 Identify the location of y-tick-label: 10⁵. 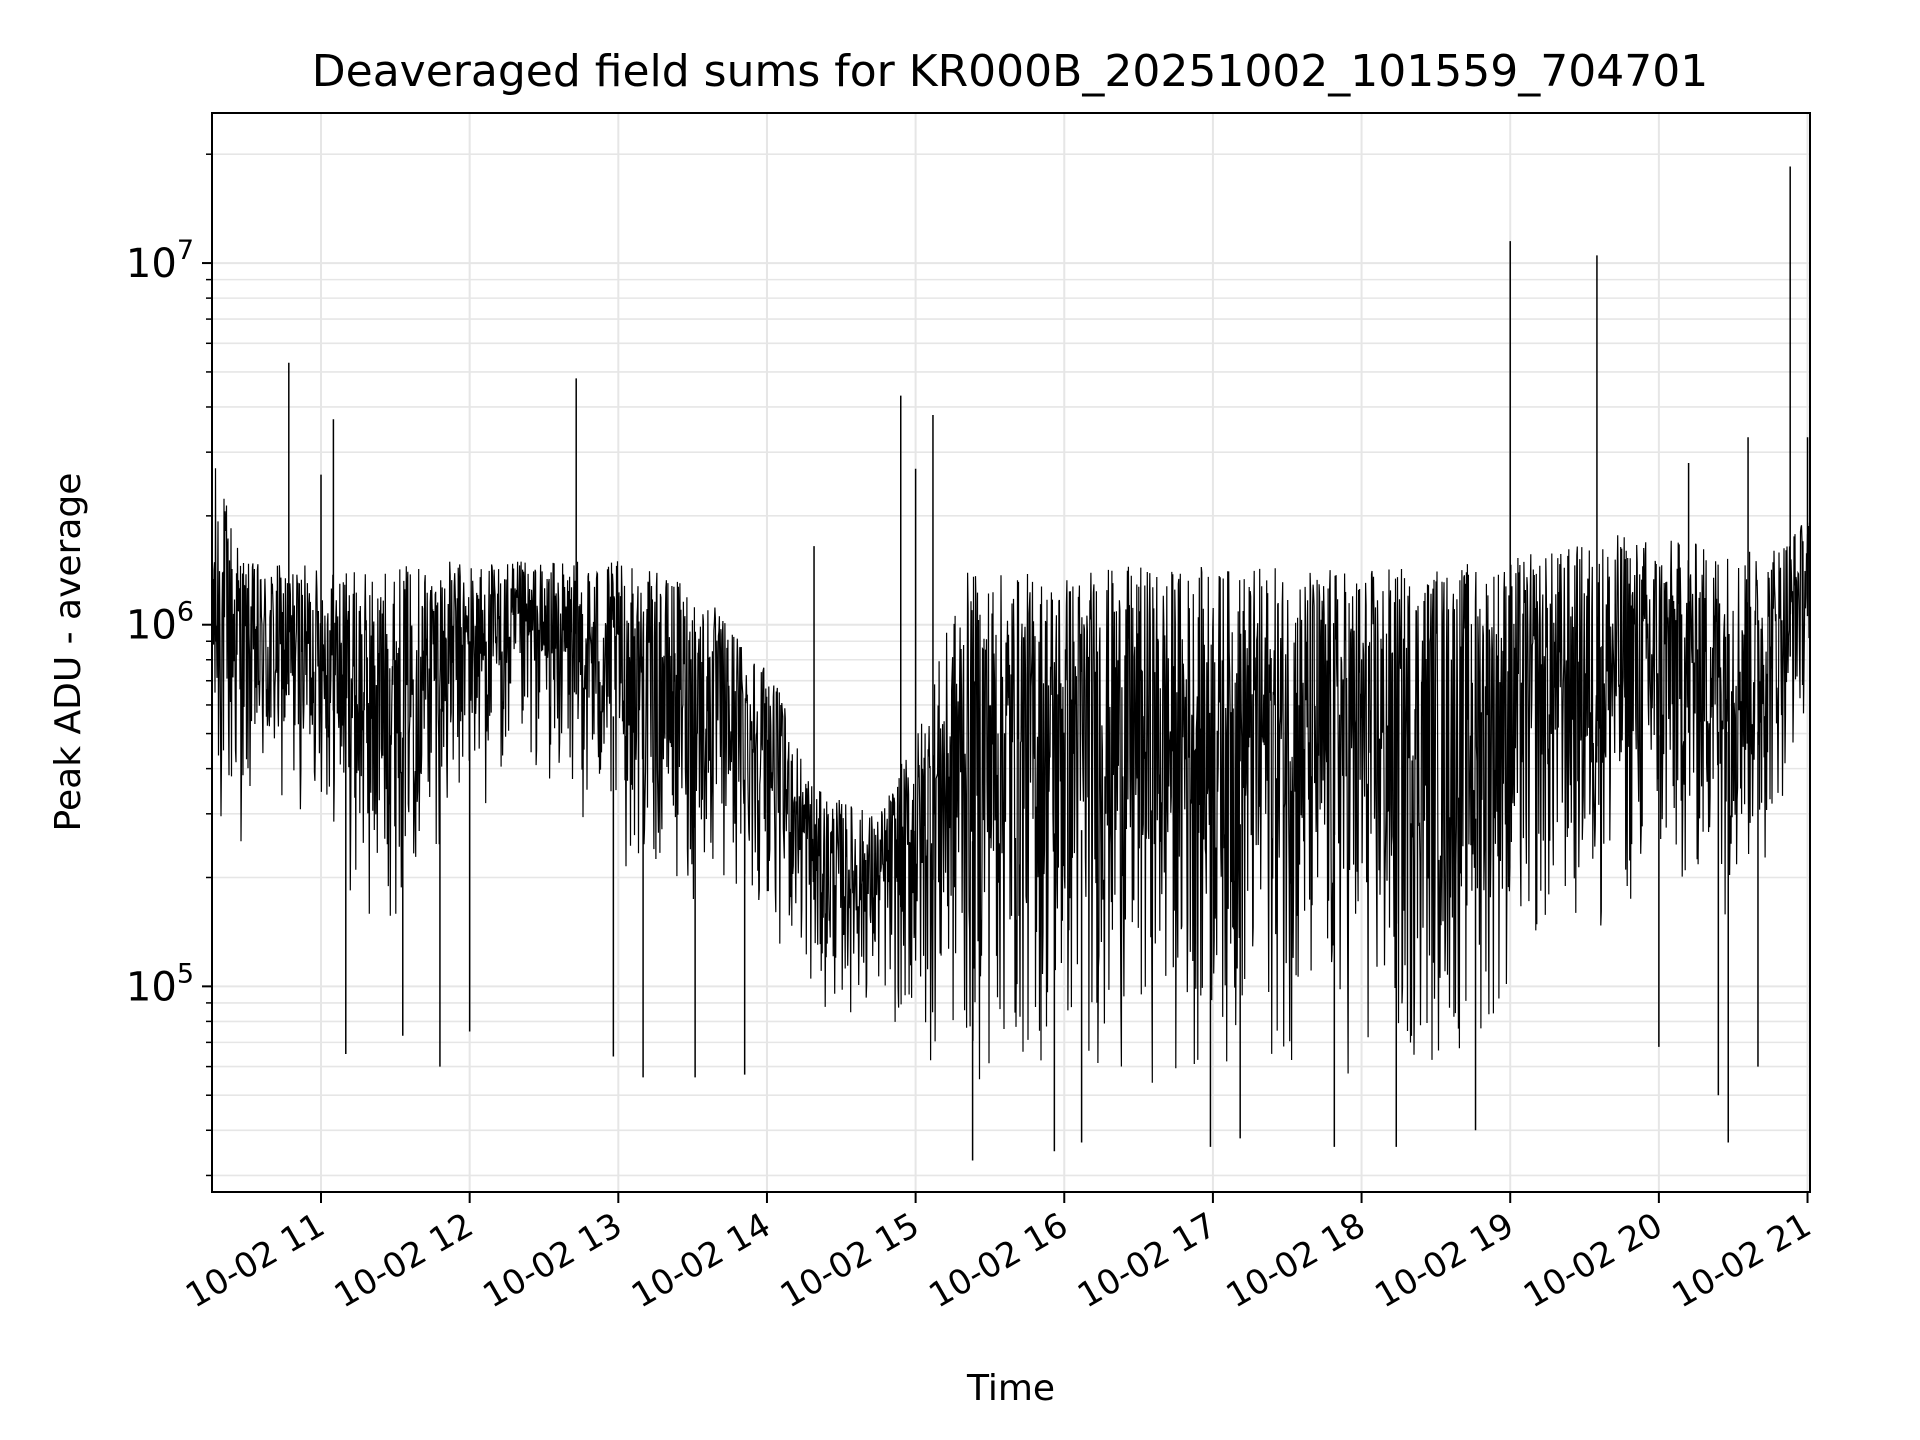
(160, 984).